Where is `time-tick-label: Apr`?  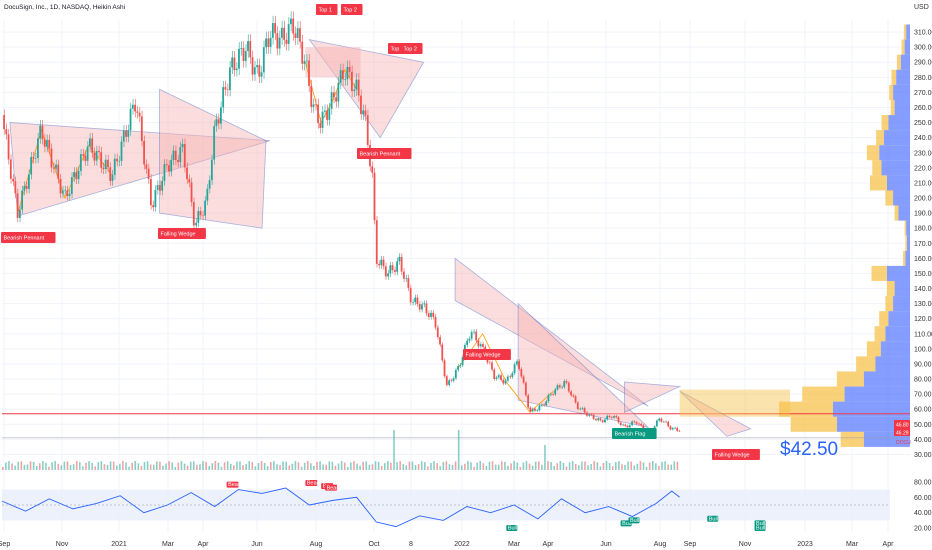 time-tick-label: Apr is located at coordinates (549, 544).